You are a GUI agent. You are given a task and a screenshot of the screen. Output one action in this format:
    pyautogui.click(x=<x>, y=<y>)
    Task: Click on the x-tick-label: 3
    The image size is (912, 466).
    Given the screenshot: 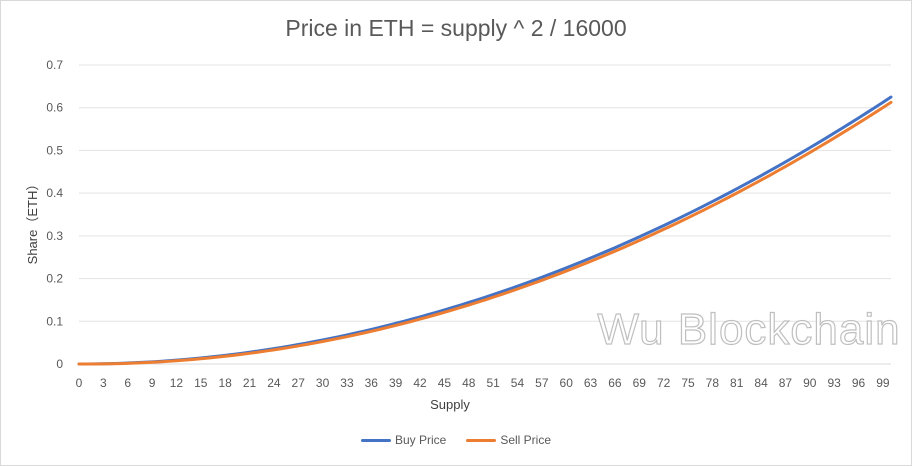 What is the action you would take?
    pyautogui.click(x=103, y=383)
    